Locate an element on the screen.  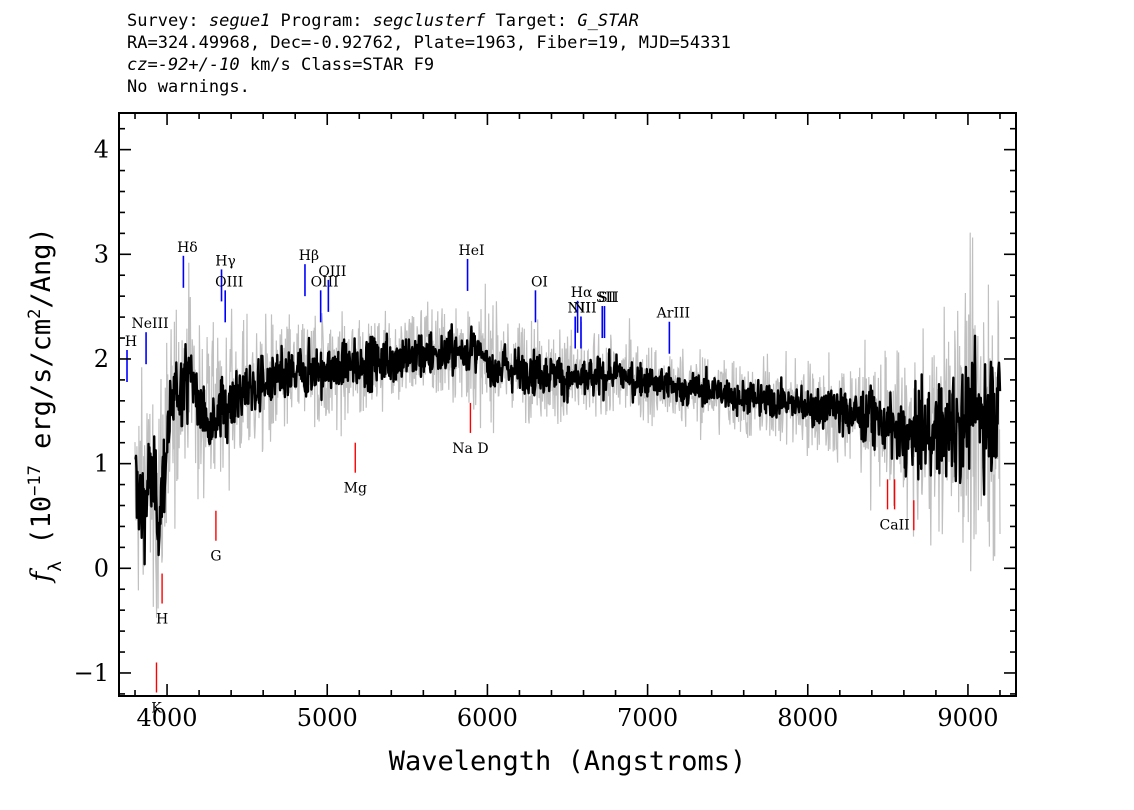
y-tick-label: 1 is located at coordinates (101, 464).